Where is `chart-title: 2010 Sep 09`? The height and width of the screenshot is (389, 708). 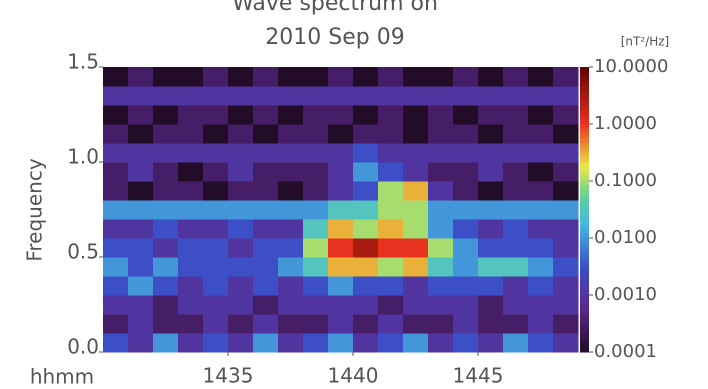
chart-title: 2010 Sep 09 is located at coordinates (334, 37).